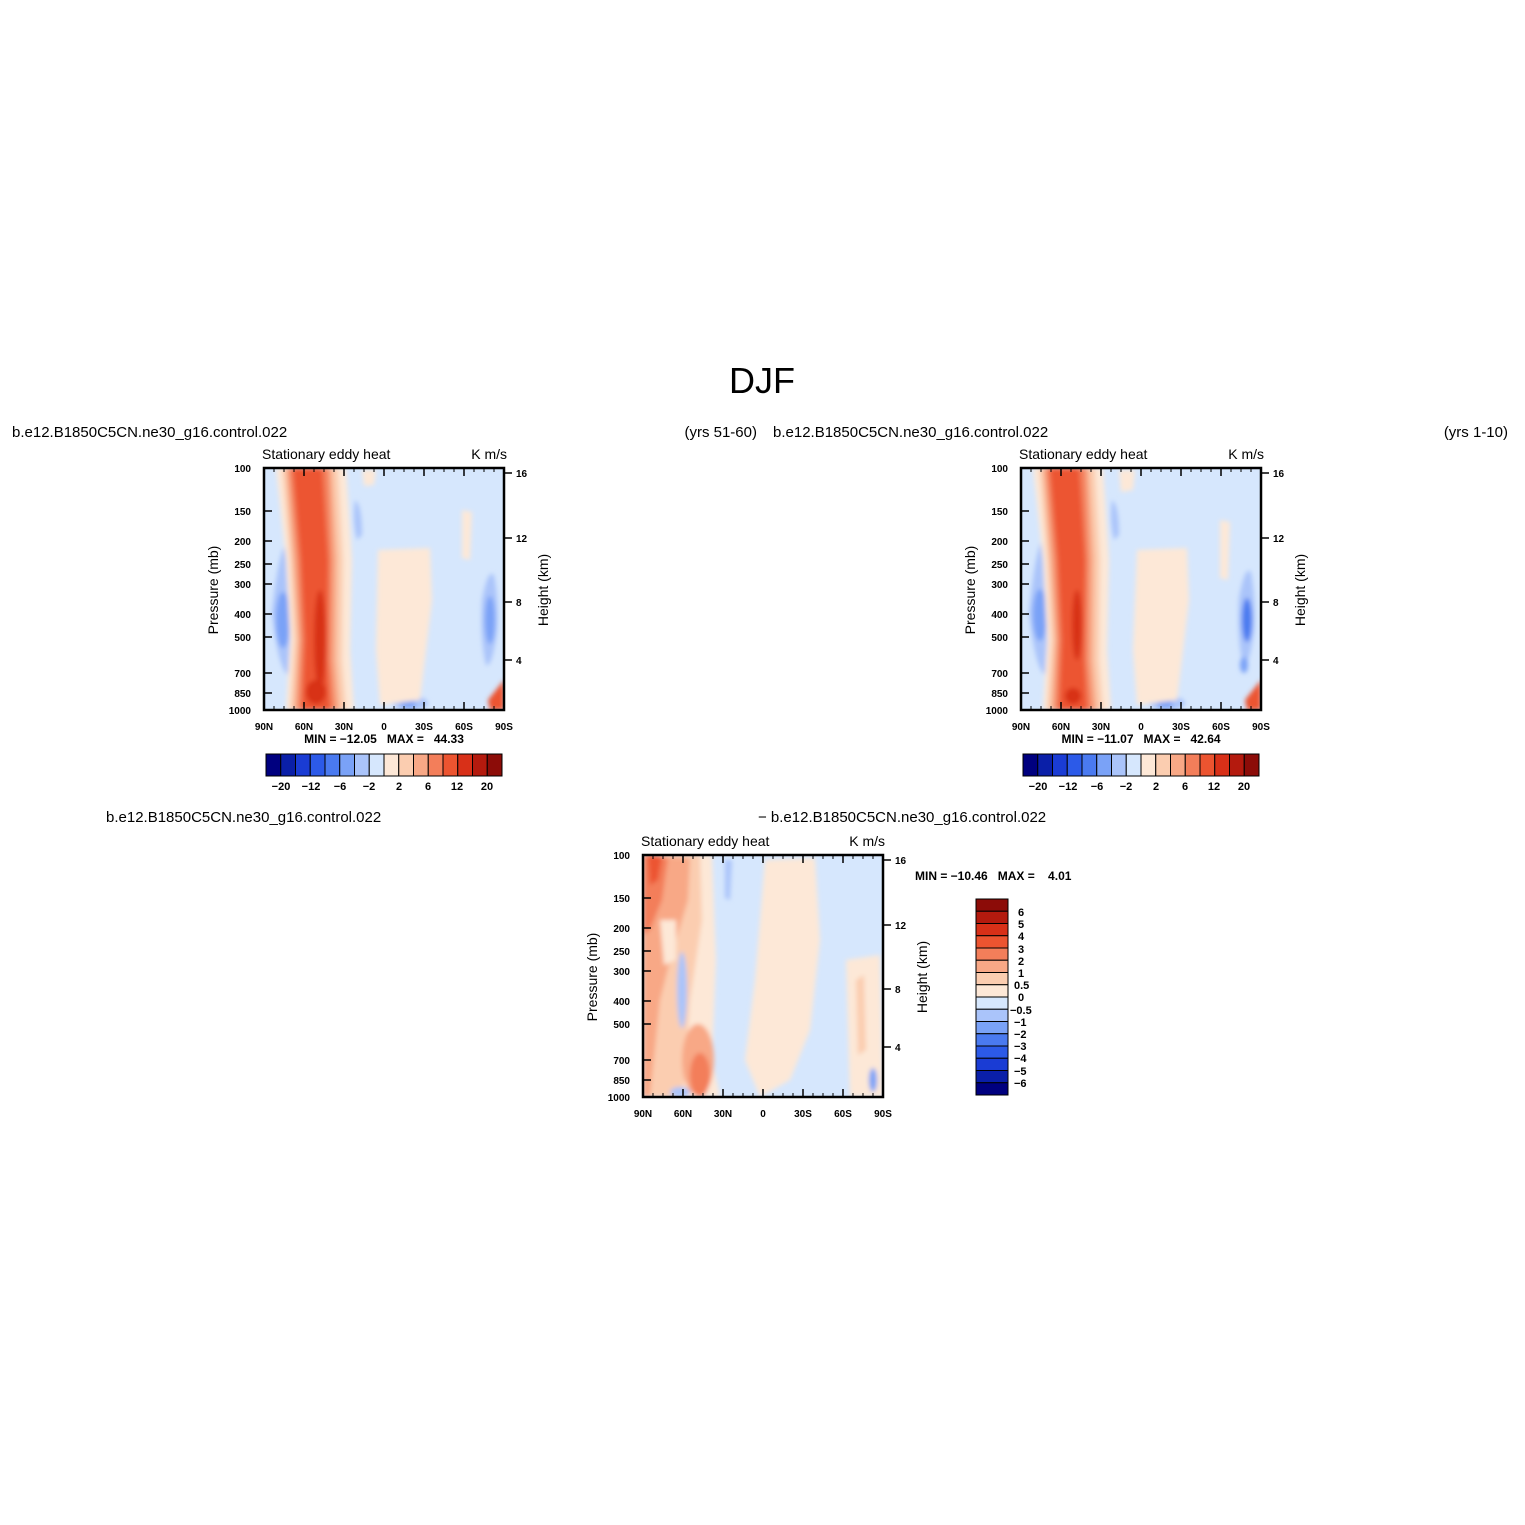 The height and width of the screenshot is (1525, 1525). I want to click on panel-a-cbar-label: 20, so click(487, 787).